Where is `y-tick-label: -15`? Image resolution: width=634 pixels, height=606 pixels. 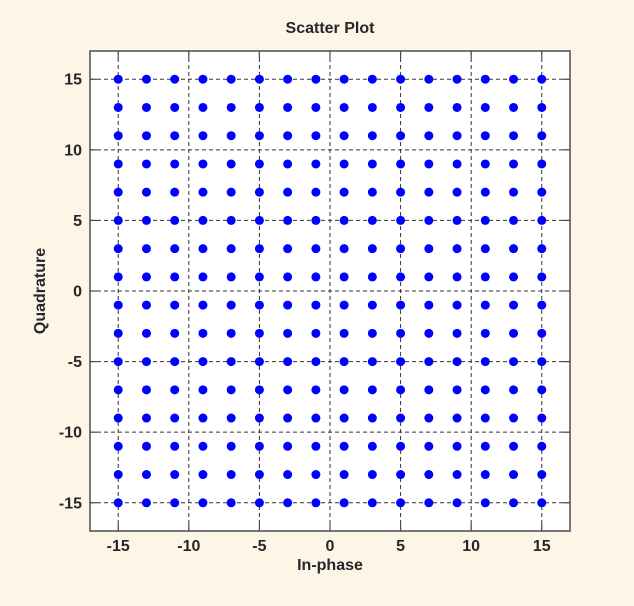
y-tick-label: -15 is located at coordinates (70, 503).